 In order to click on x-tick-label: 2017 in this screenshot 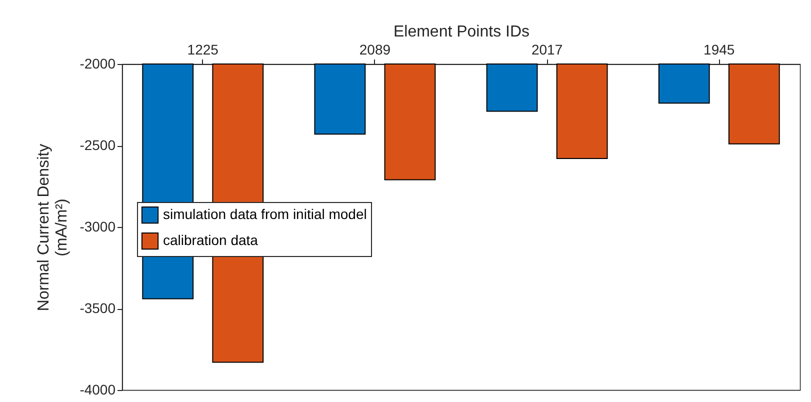, I will do `click(547, 50)`.